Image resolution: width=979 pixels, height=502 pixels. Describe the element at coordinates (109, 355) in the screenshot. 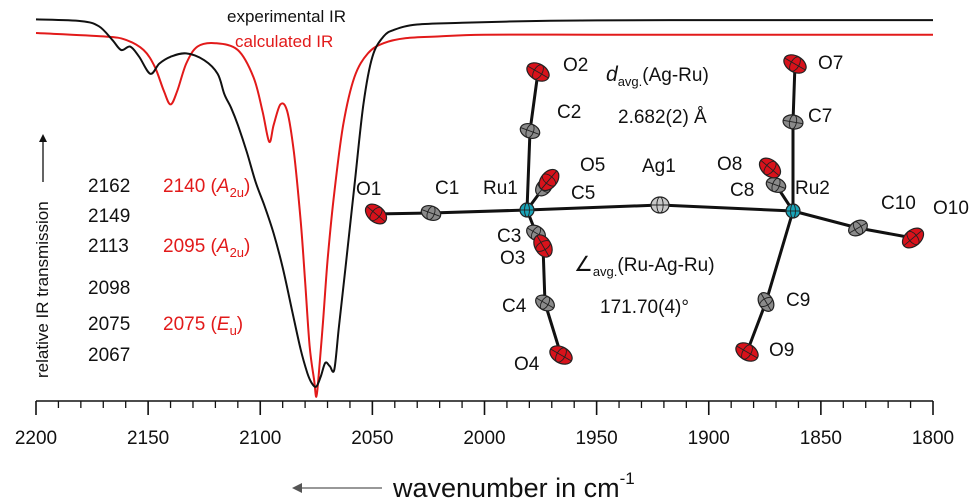

I see `experimental-peak-label: 2067` at that location.